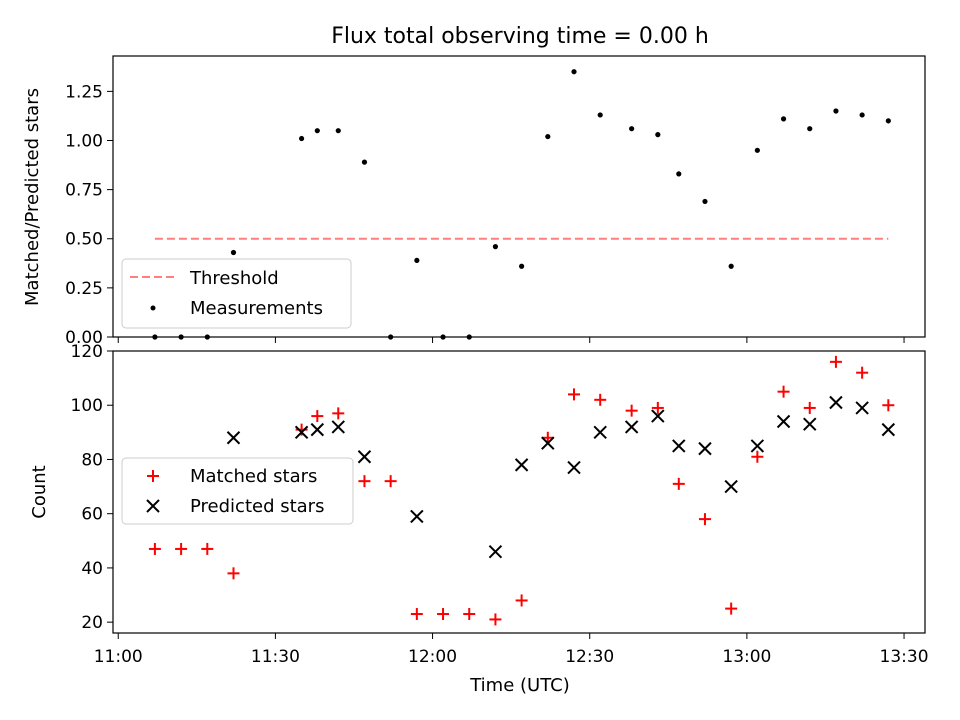 The width and height of the screenshot is (960, 720). What do you see at coordinates (519, 685) in the screenshot?
I see `x-axis-label: Time (UTC)` at bounding box center [519, 685].